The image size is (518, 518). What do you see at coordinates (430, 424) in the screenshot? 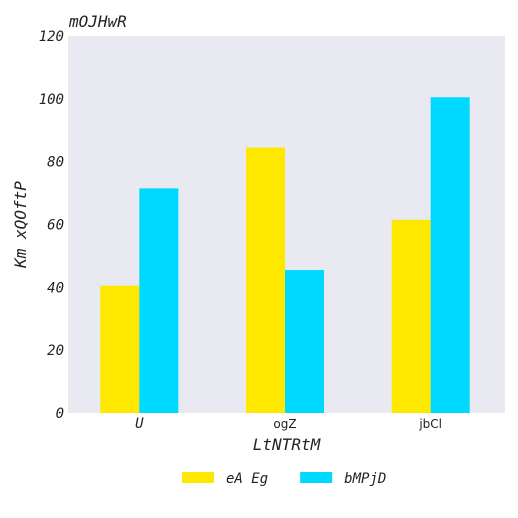
I see `x-tick-label: jbCl` at bounding box center [430, 424].